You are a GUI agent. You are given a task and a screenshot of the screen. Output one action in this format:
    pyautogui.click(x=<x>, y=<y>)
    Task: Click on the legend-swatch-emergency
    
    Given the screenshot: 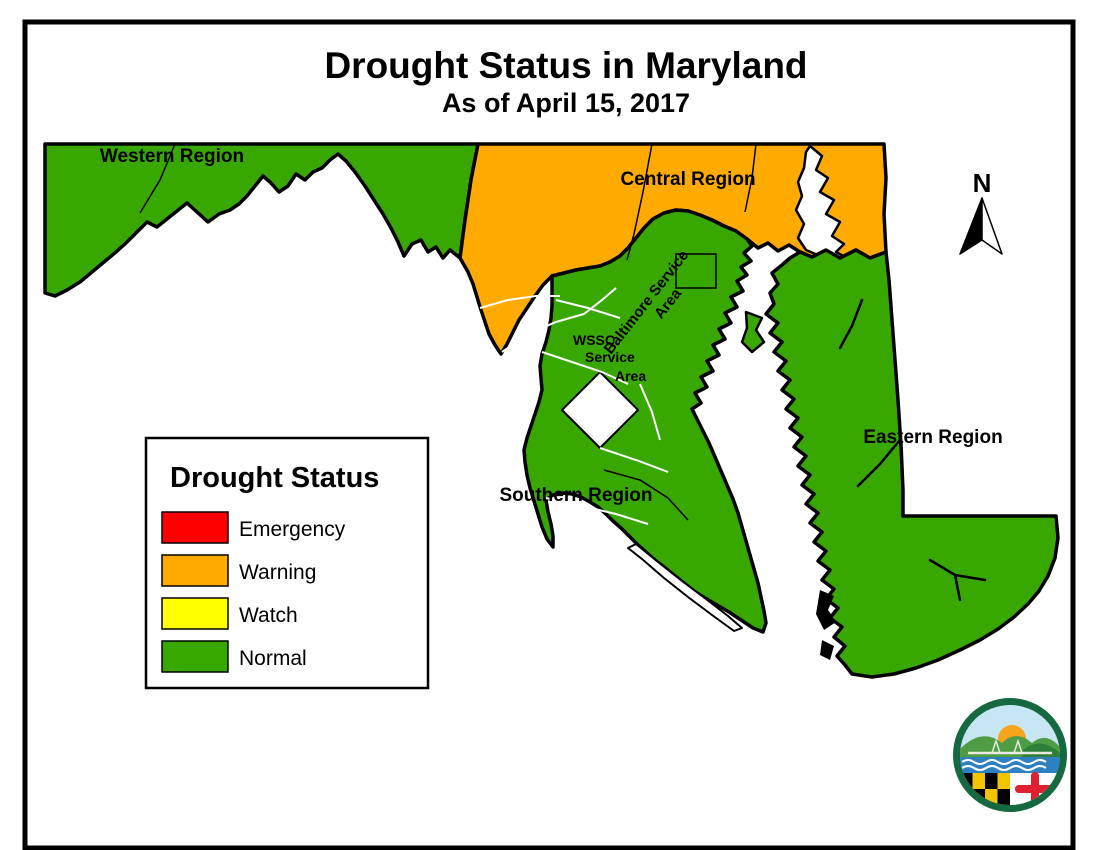 What is the action you would take?
    pyautogui.click(x=195, y=527)
    